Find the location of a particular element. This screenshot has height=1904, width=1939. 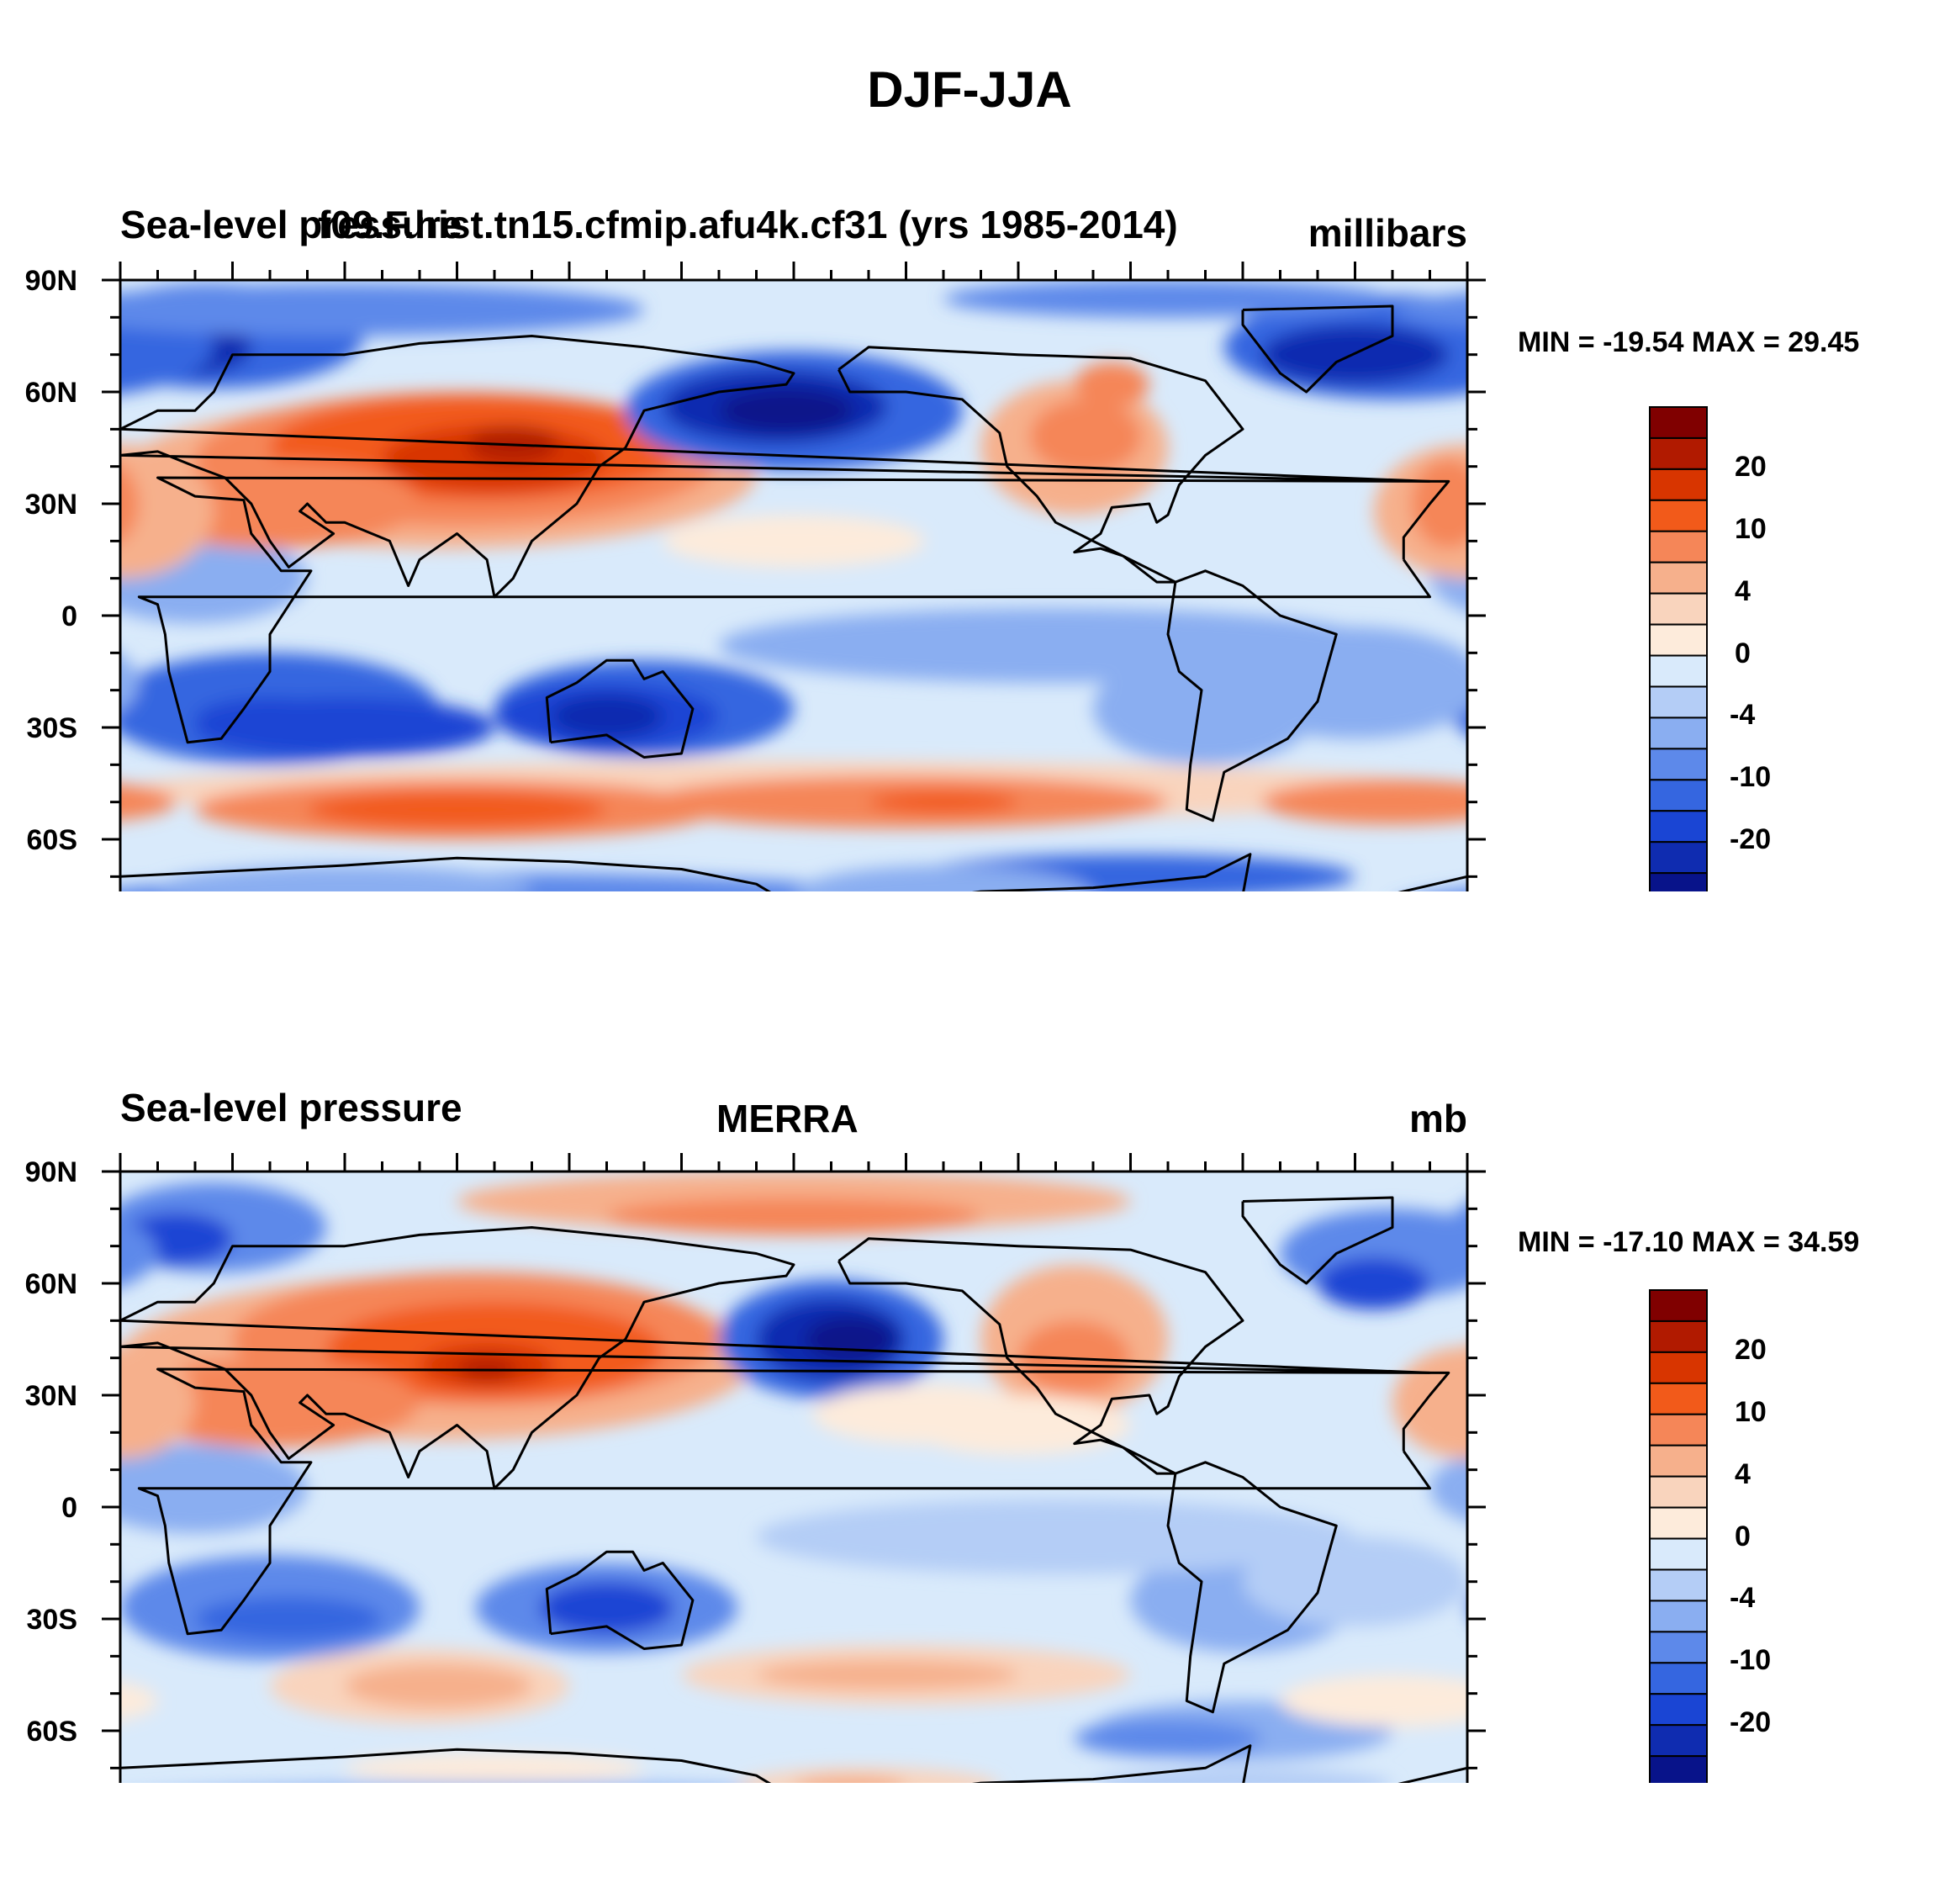

y-tick-label: 60N is located at coordinates (51, 393).